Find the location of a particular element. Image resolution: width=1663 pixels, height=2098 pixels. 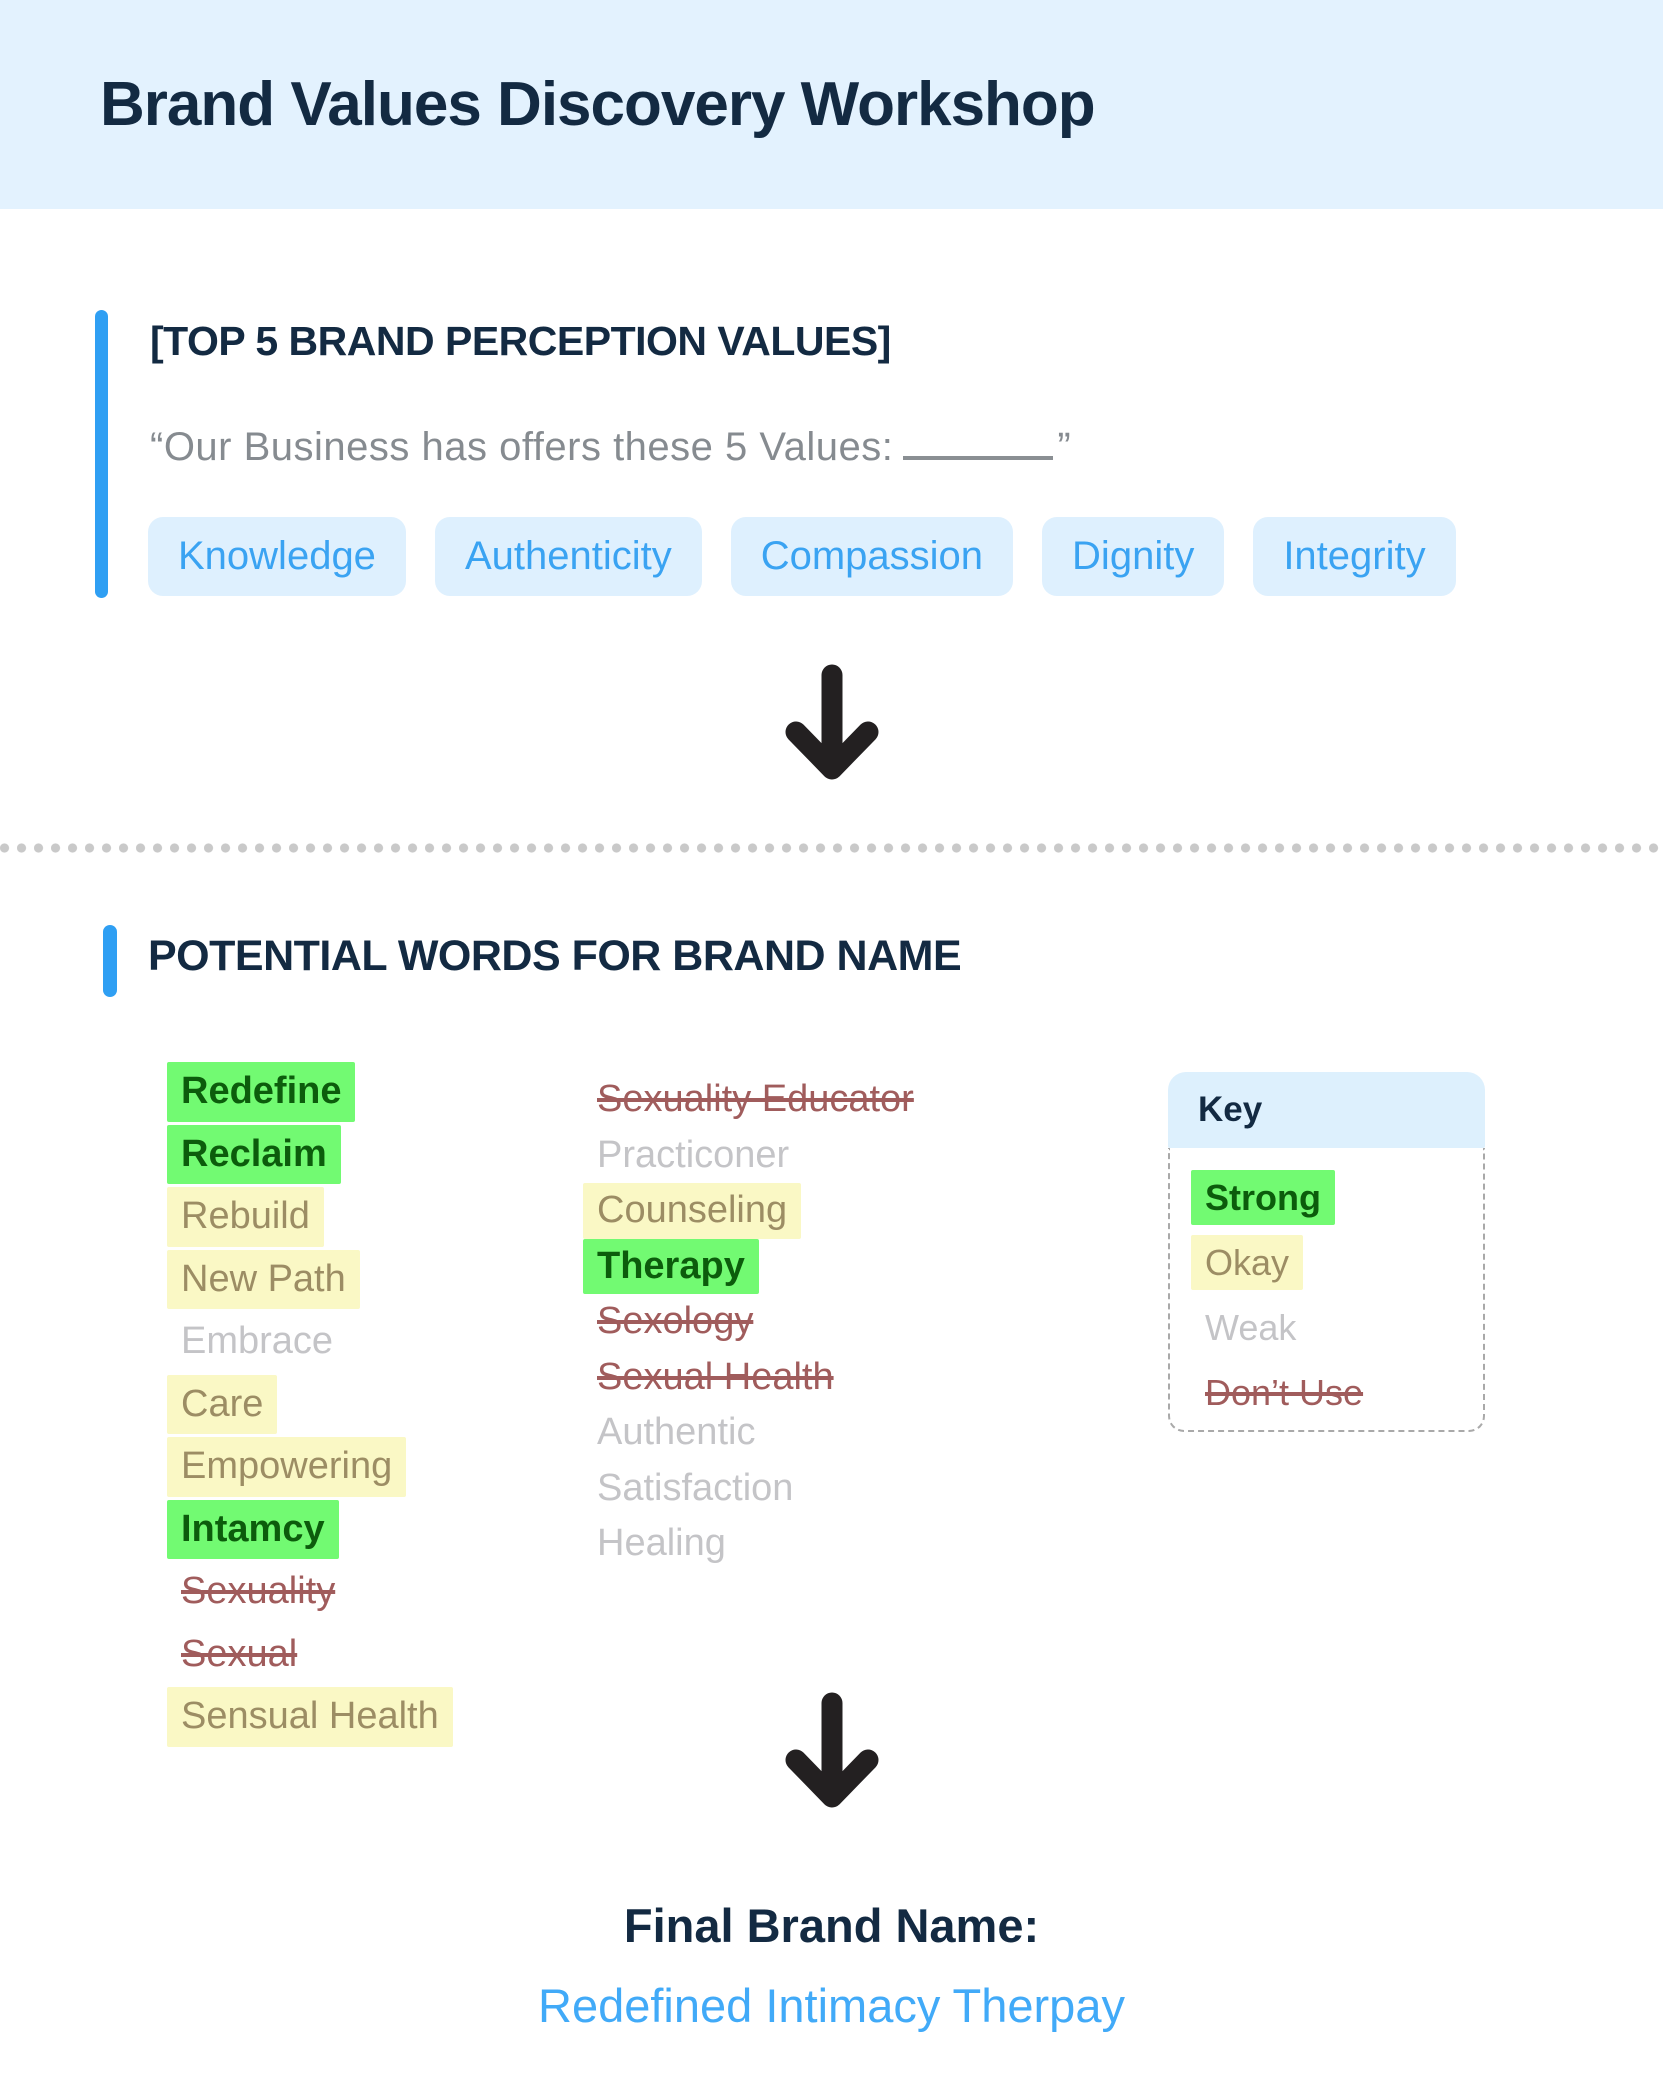

key-box: Key Strong Okay Weak Don’t Use is located at coordinates (1326, 1252).